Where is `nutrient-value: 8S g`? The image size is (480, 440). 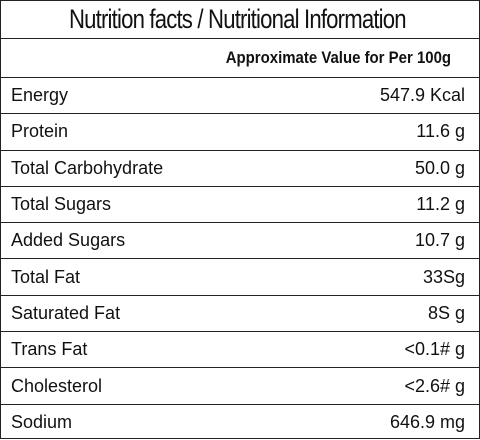
nutrient-value: 8S g is located at coordinates (446, 312).